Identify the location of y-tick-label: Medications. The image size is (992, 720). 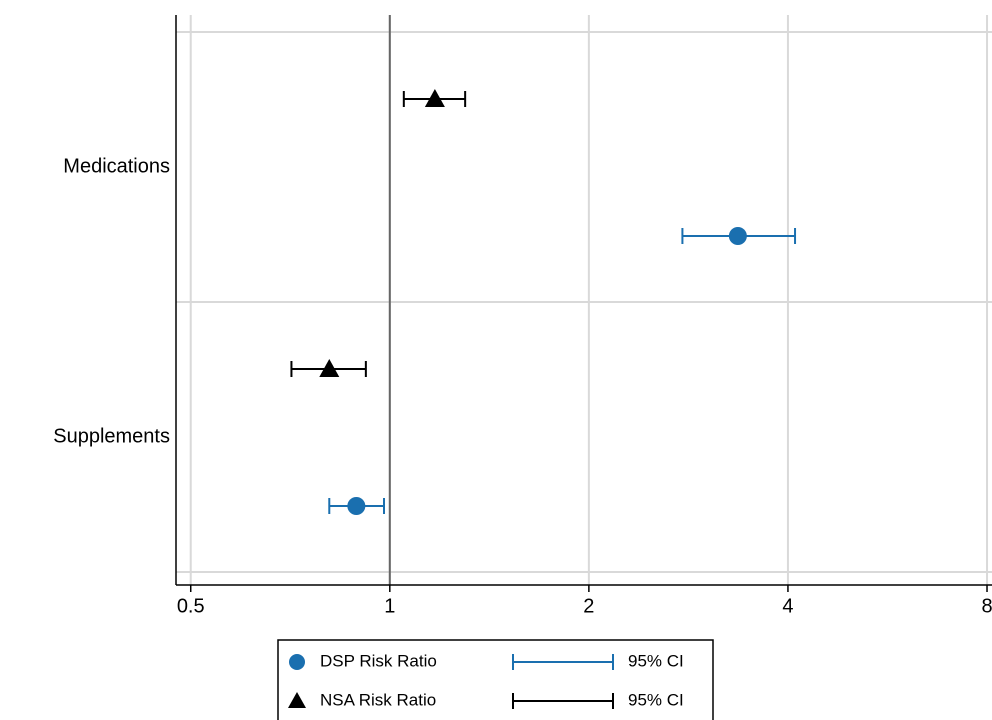
(116, 166).